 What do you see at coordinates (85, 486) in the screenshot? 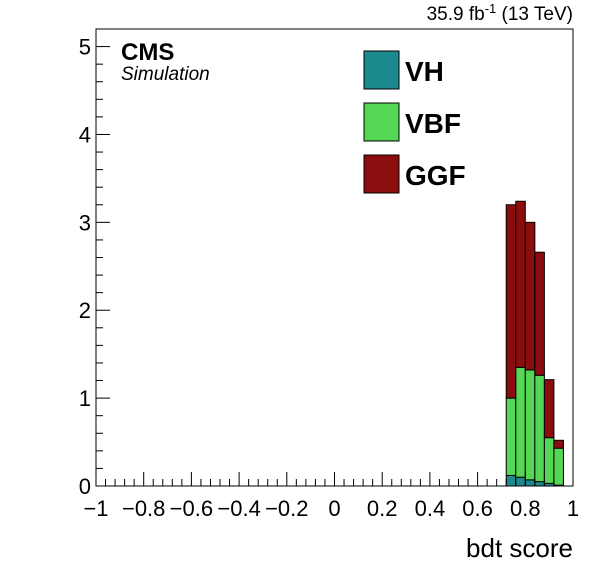
I see `y-tick-label: 0` at bounding box center [85, 486].